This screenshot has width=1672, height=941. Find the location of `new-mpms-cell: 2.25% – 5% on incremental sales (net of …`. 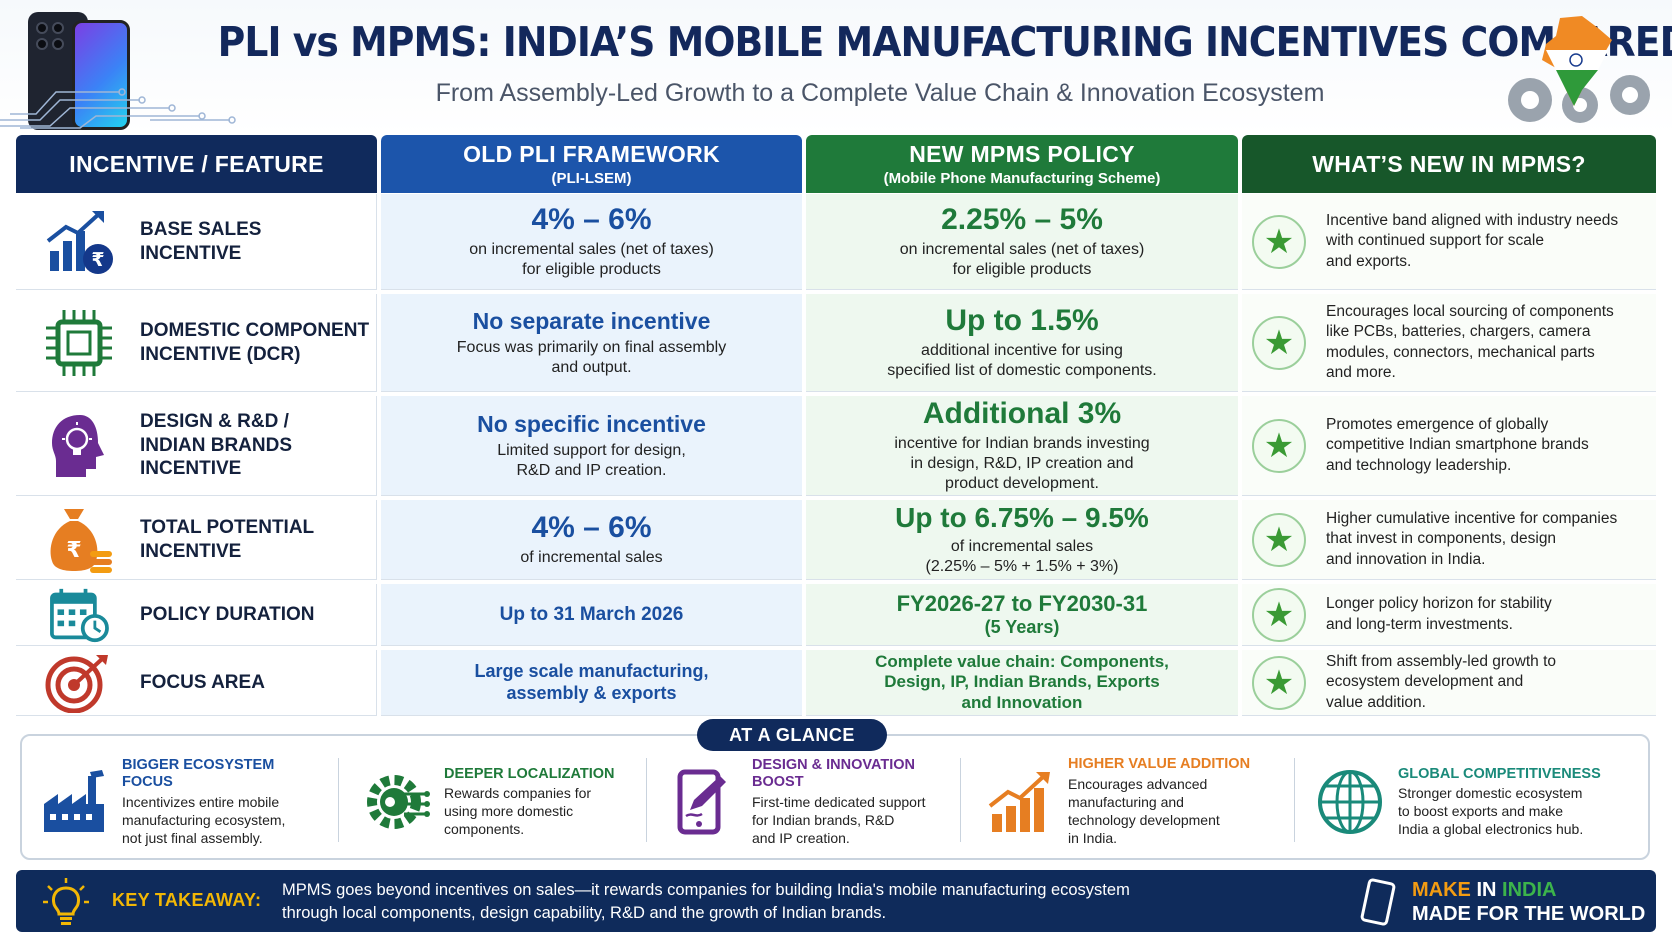

new-mpms-cell: 2.25% – 5% on incremental sales (net of … is located at coordinates (1022, 242).